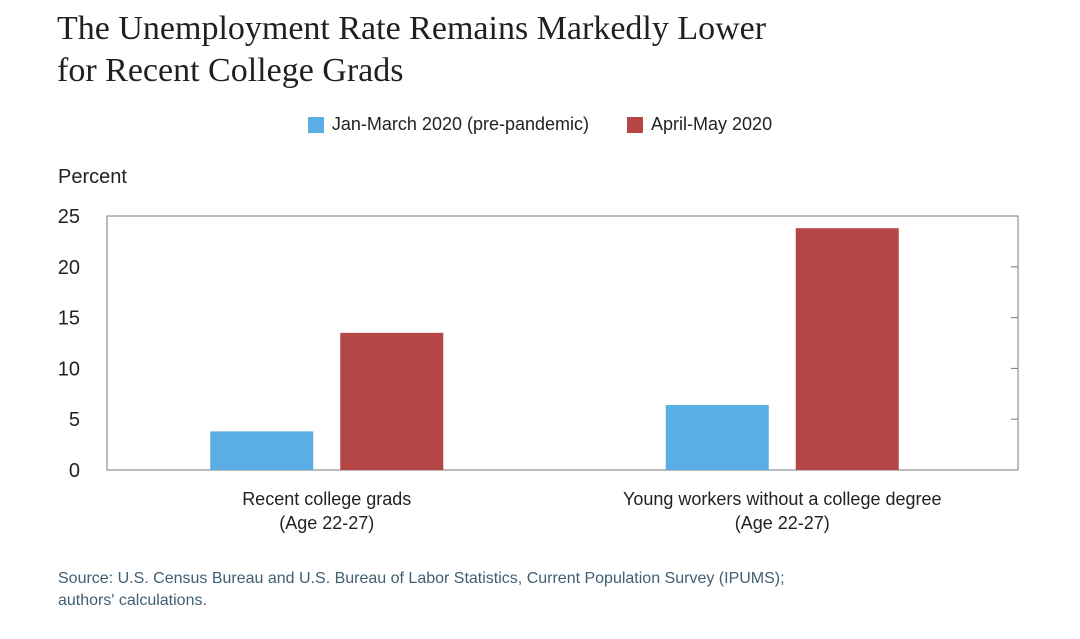 Image resolution: width=1080 pixels, height=639 pixels. Describe the element at coordinates (92, 177) in the screenshot. I see `y-axis-title: Percent` at that location.